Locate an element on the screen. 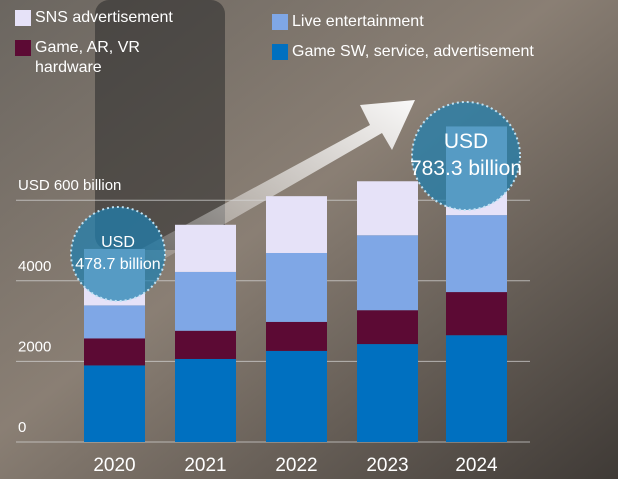 The width and height of the screenshot is (618, 479). legend-label: Game, AR, VR hardware is located at coordinates (87, 57).